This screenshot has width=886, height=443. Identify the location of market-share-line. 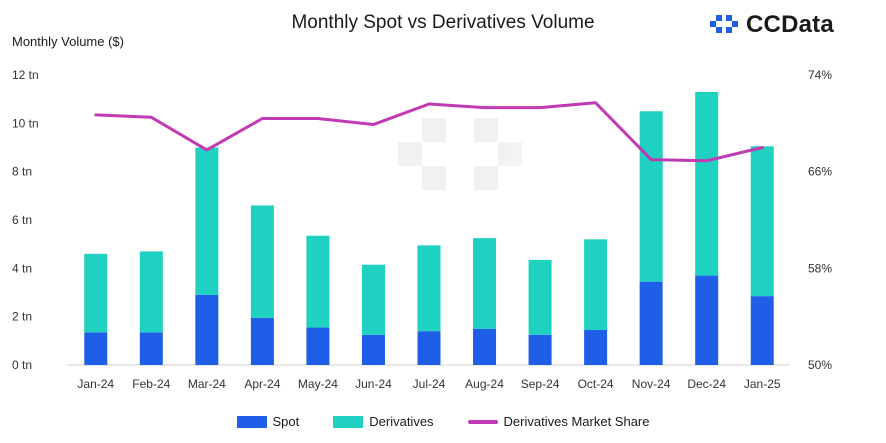
(429, 132).